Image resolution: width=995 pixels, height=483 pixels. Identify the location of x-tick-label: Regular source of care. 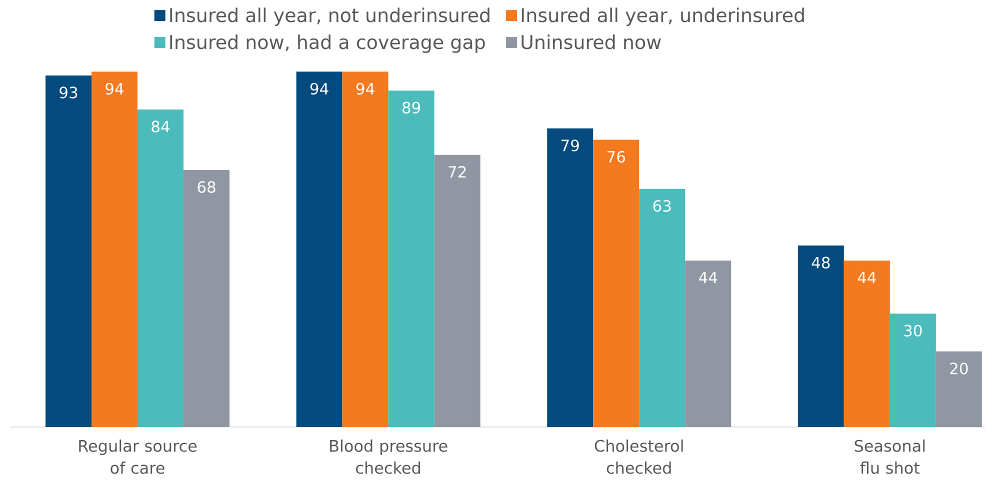
(138, 457).